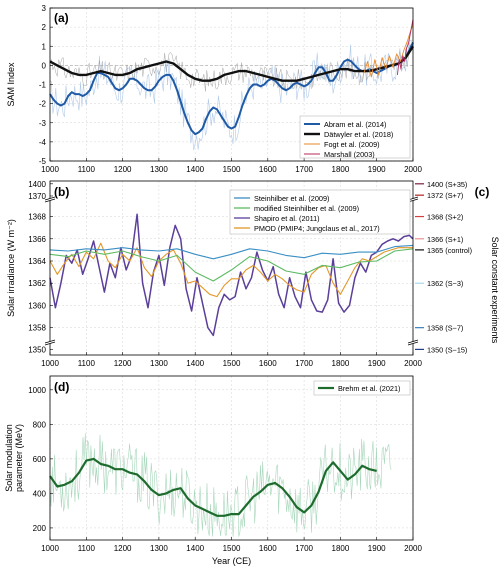 This screenshot has height=572, width=500. I want to click on legend-entry: Marshall (2003), so click(349, 154).